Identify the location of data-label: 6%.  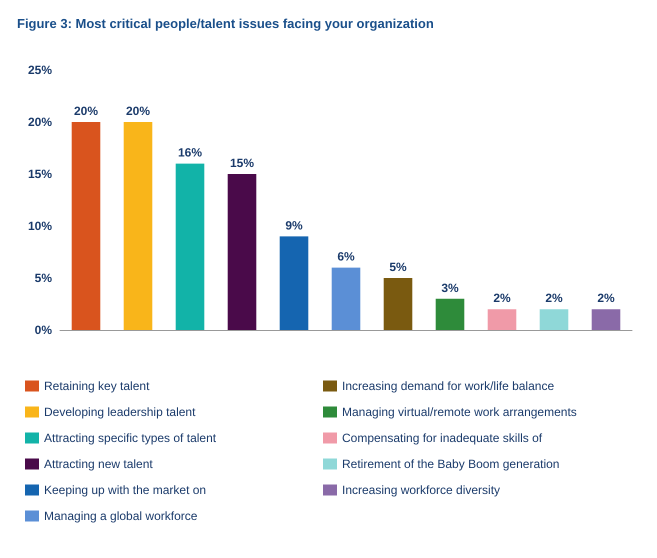
(346, 257).